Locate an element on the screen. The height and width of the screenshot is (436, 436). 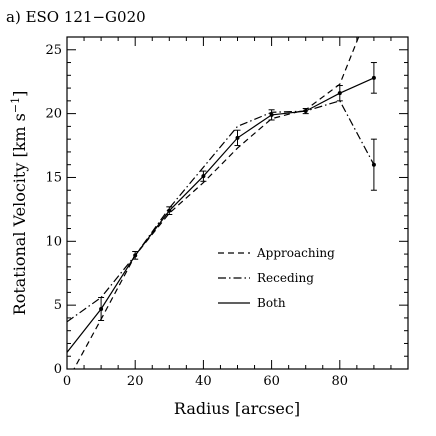
x-tick-label: 40 is located at coordinates (203, 381).